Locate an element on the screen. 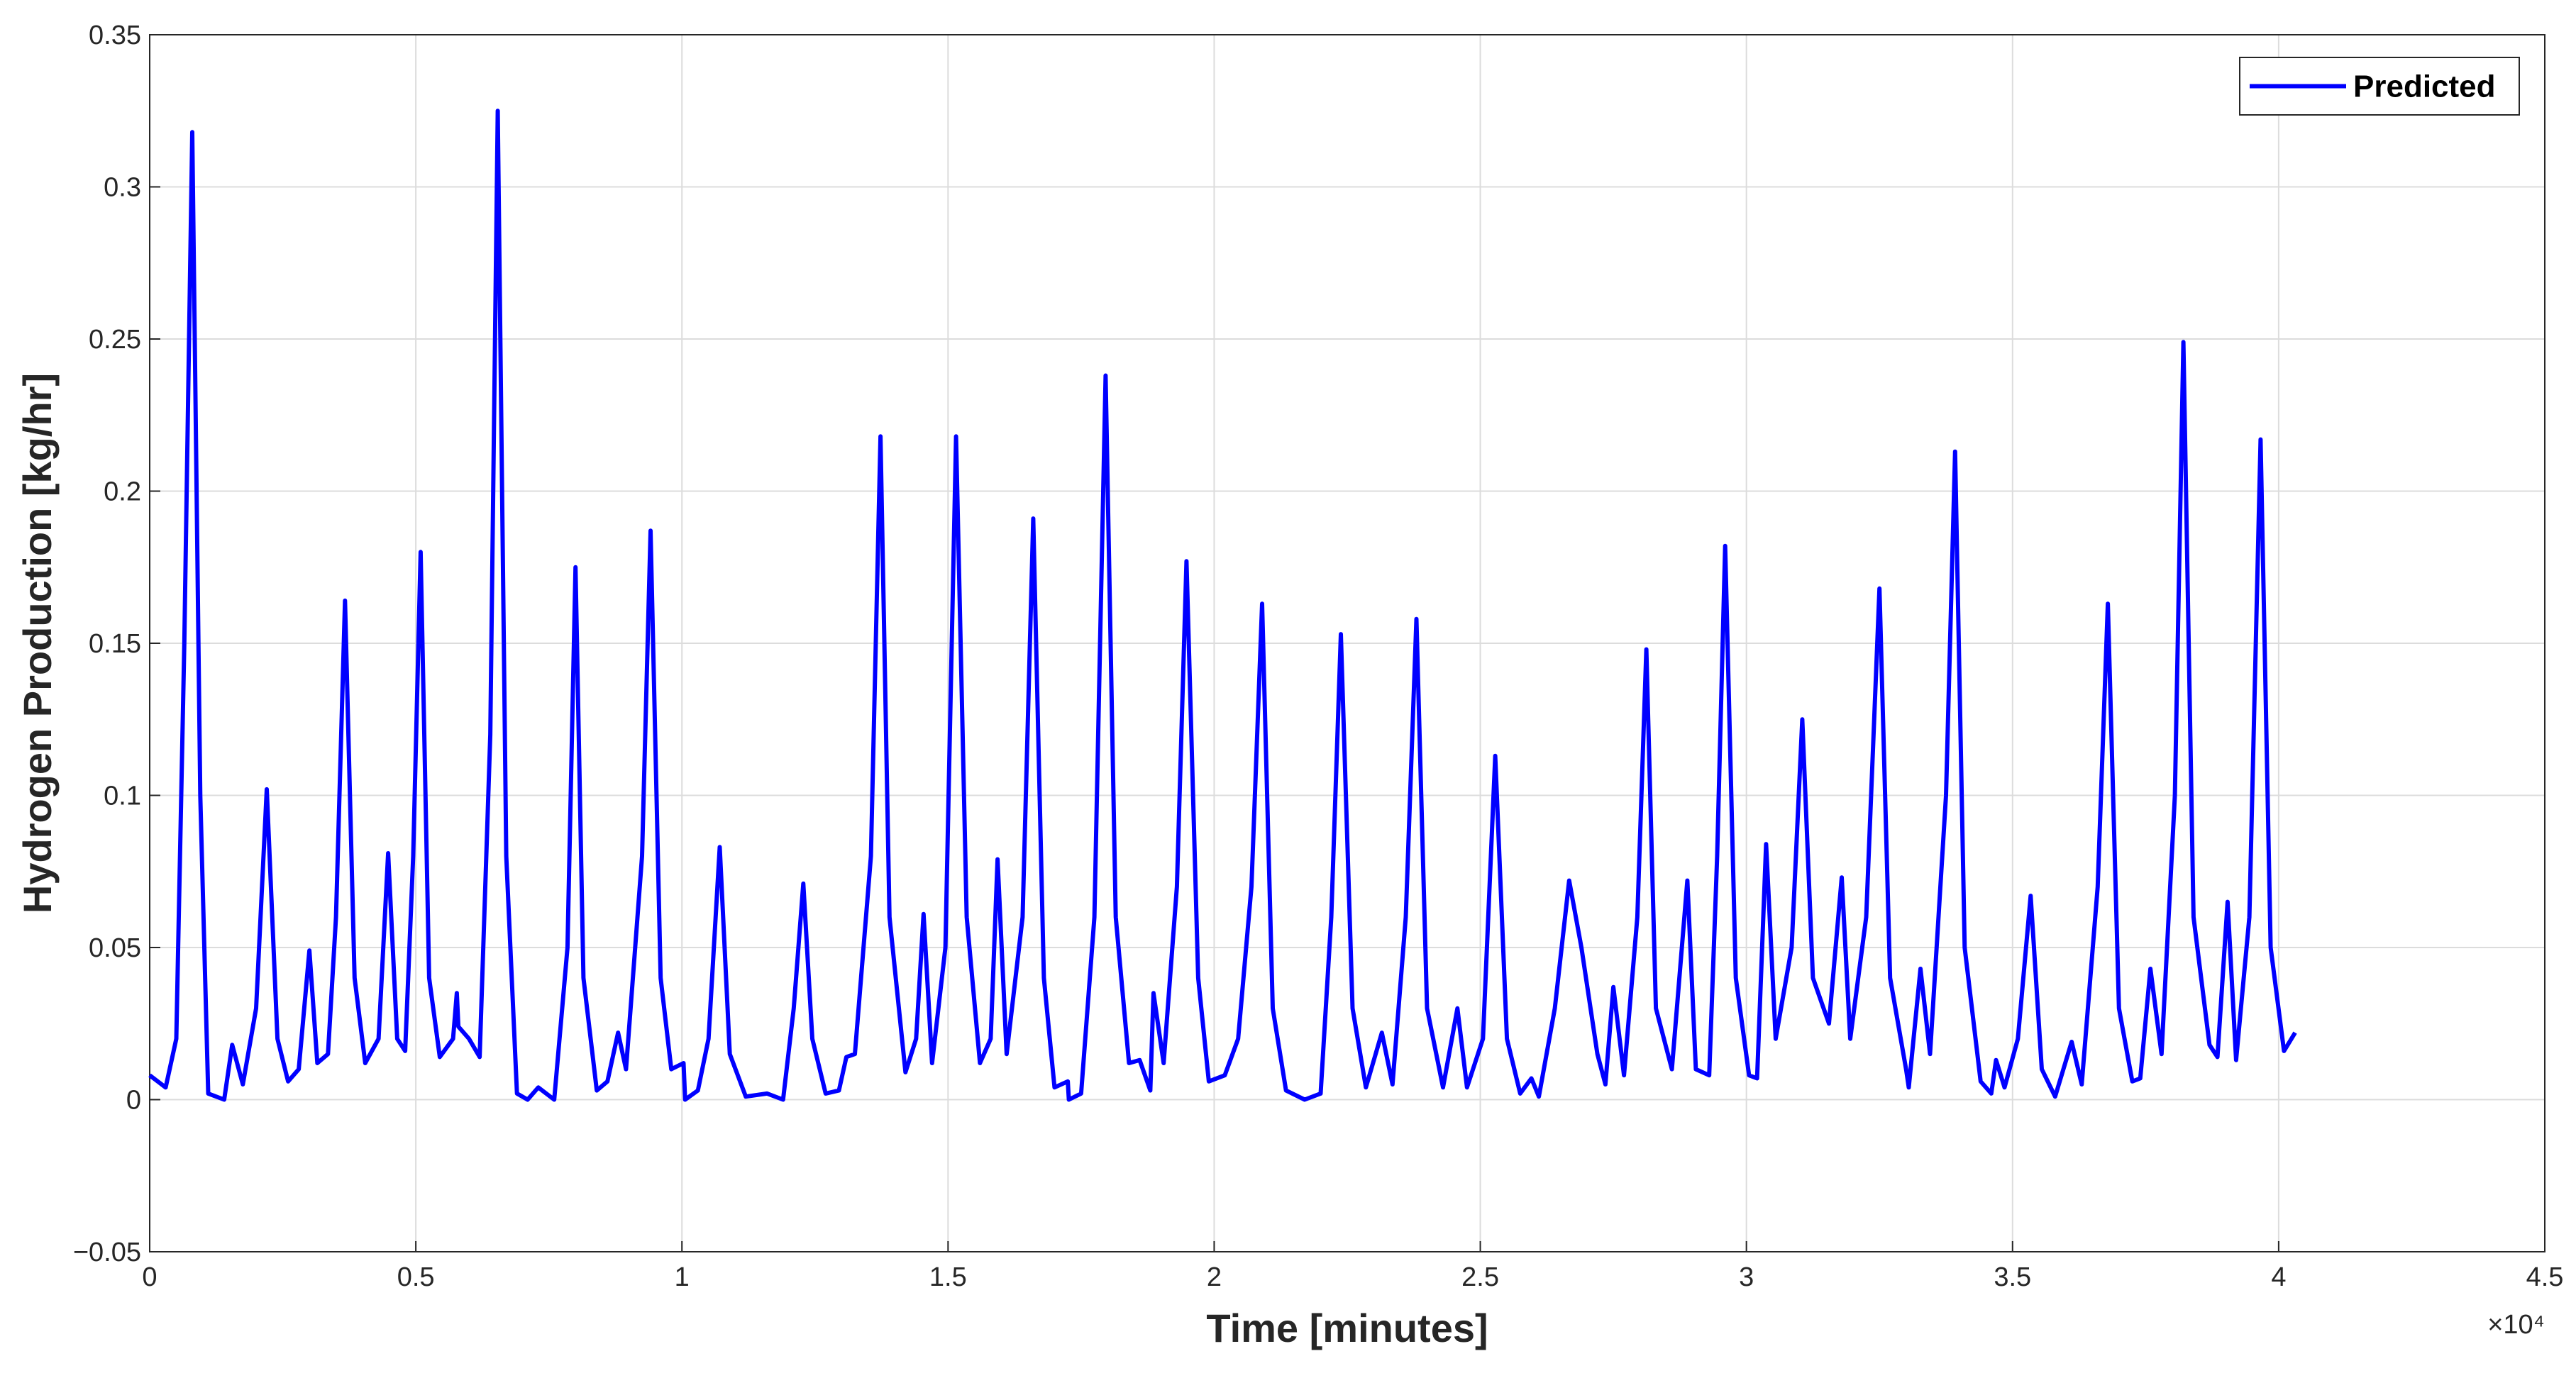  y-tick-label: 0.2 is located at coordinates (122, 492).